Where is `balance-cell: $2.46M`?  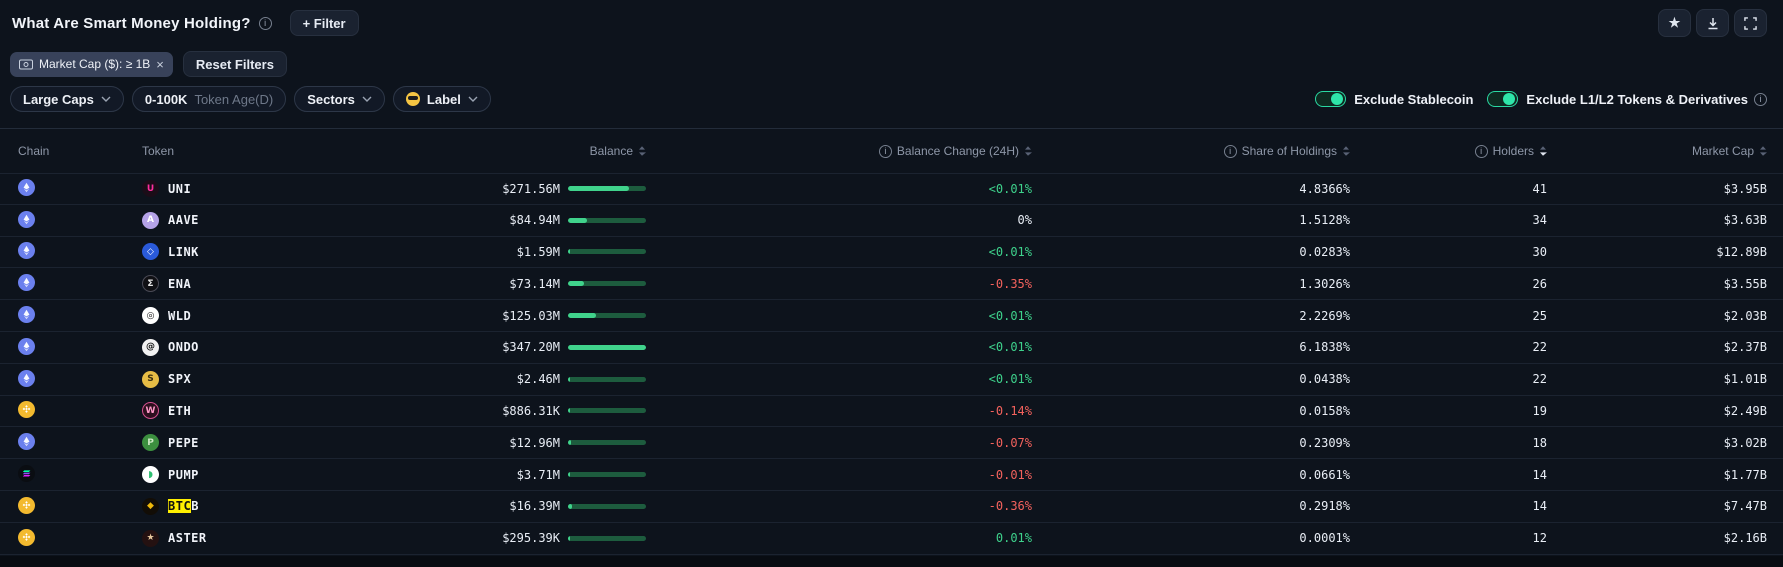
balance-cell: $2.46M is located at coordinates (538, 379).